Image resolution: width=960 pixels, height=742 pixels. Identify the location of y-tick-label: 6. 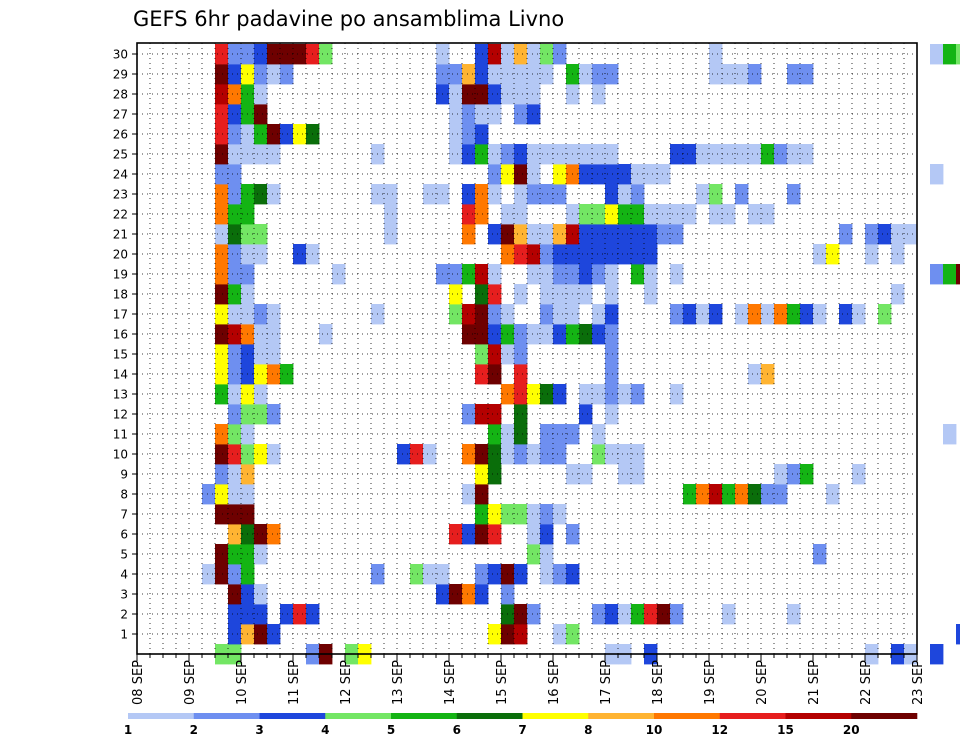
(124, 535).